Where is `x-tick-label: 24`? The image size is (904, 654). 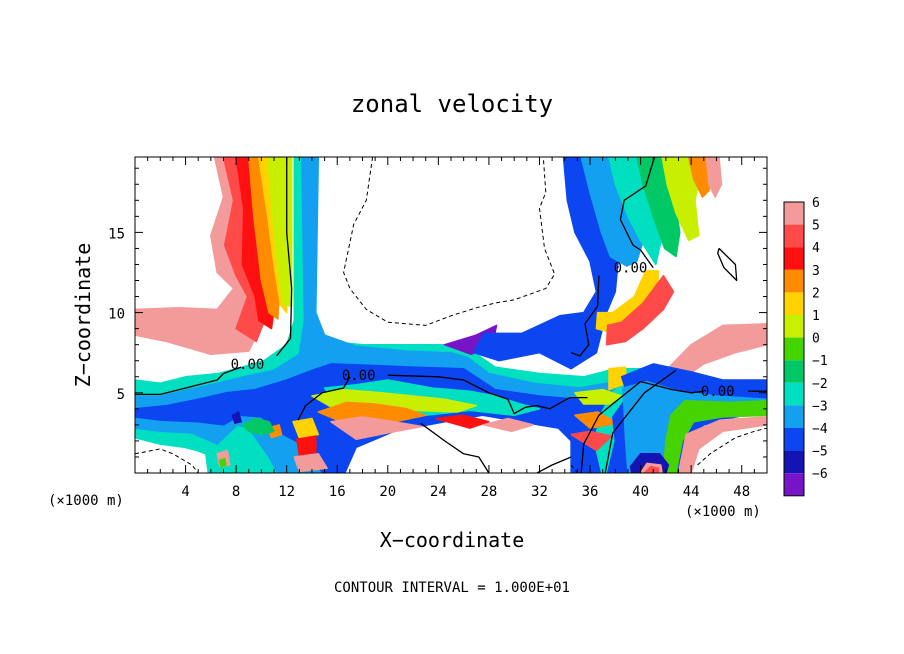
x-tick-label: 24 is located at coordinates (438, 492).